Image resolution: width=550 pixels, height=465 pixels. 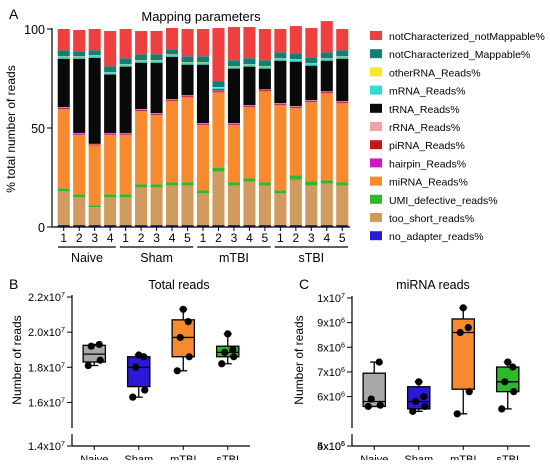 I want to click on x-tick-label: Sham, so click(x=138, y=457).